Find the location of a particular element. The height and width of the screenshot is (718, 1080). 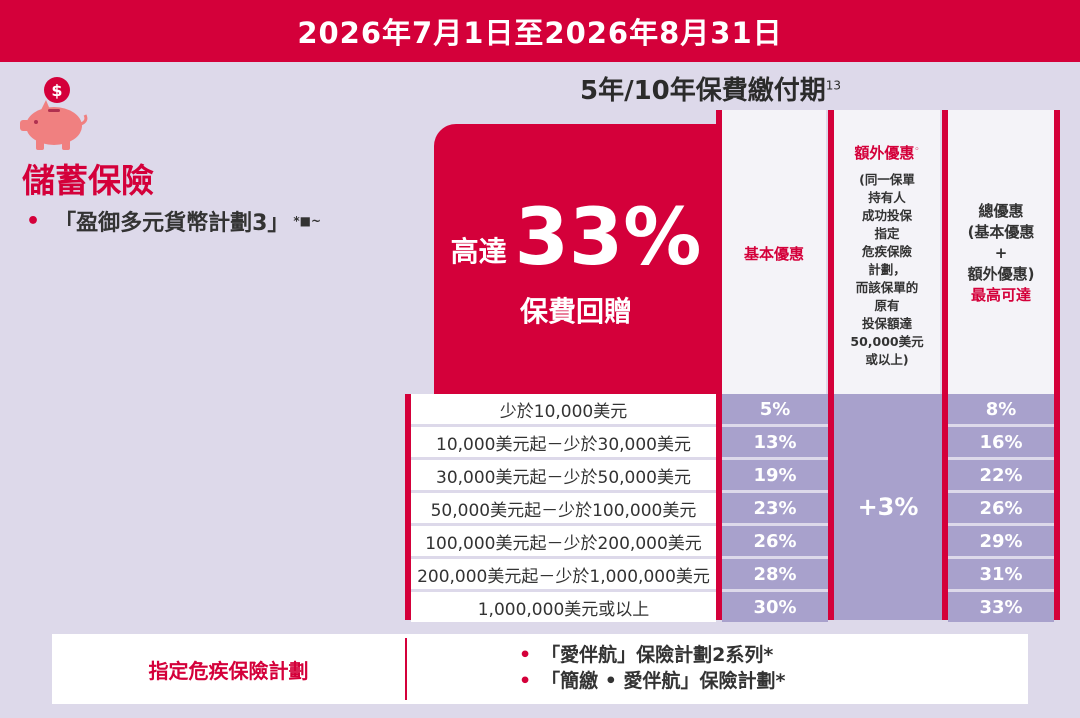

designated-plan-name: 「簡繳 • 愛伴航」保險計劃* is located at coordinates (663, 681).